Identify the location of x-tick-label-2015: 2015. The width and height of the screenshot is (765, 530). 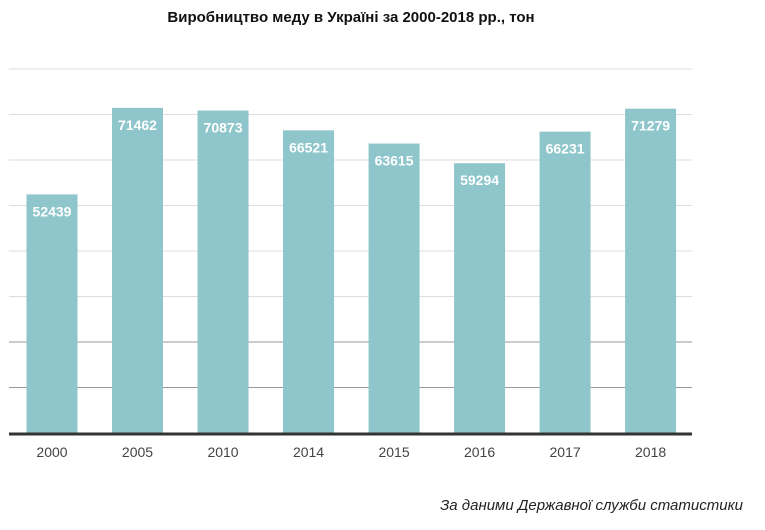
(393, 452).